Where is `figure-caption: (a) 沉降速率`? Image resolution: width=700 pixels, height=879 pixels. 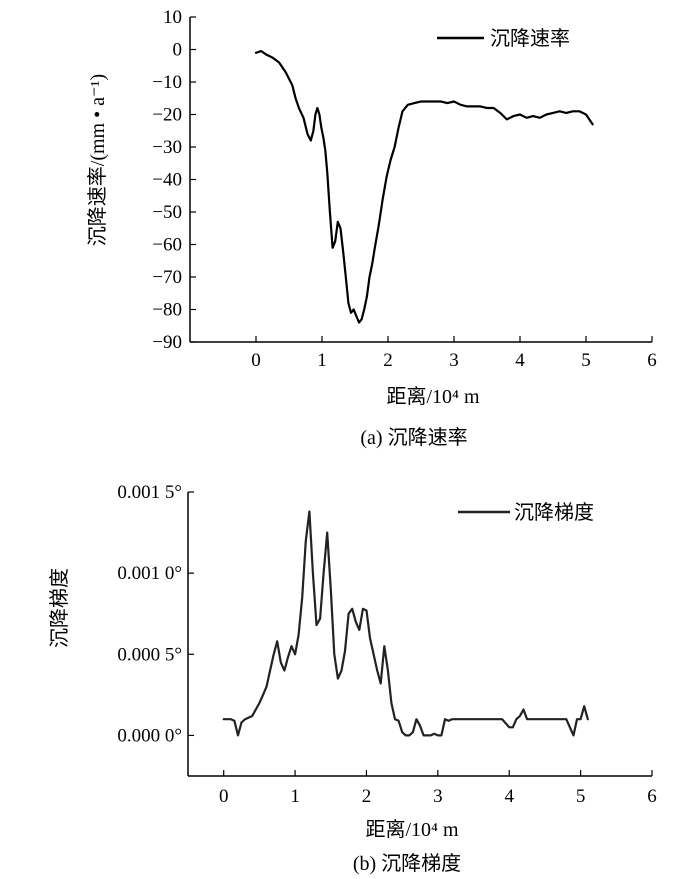
figure-caption: (a) 沉降速率 is located at coordinates (413, 437).